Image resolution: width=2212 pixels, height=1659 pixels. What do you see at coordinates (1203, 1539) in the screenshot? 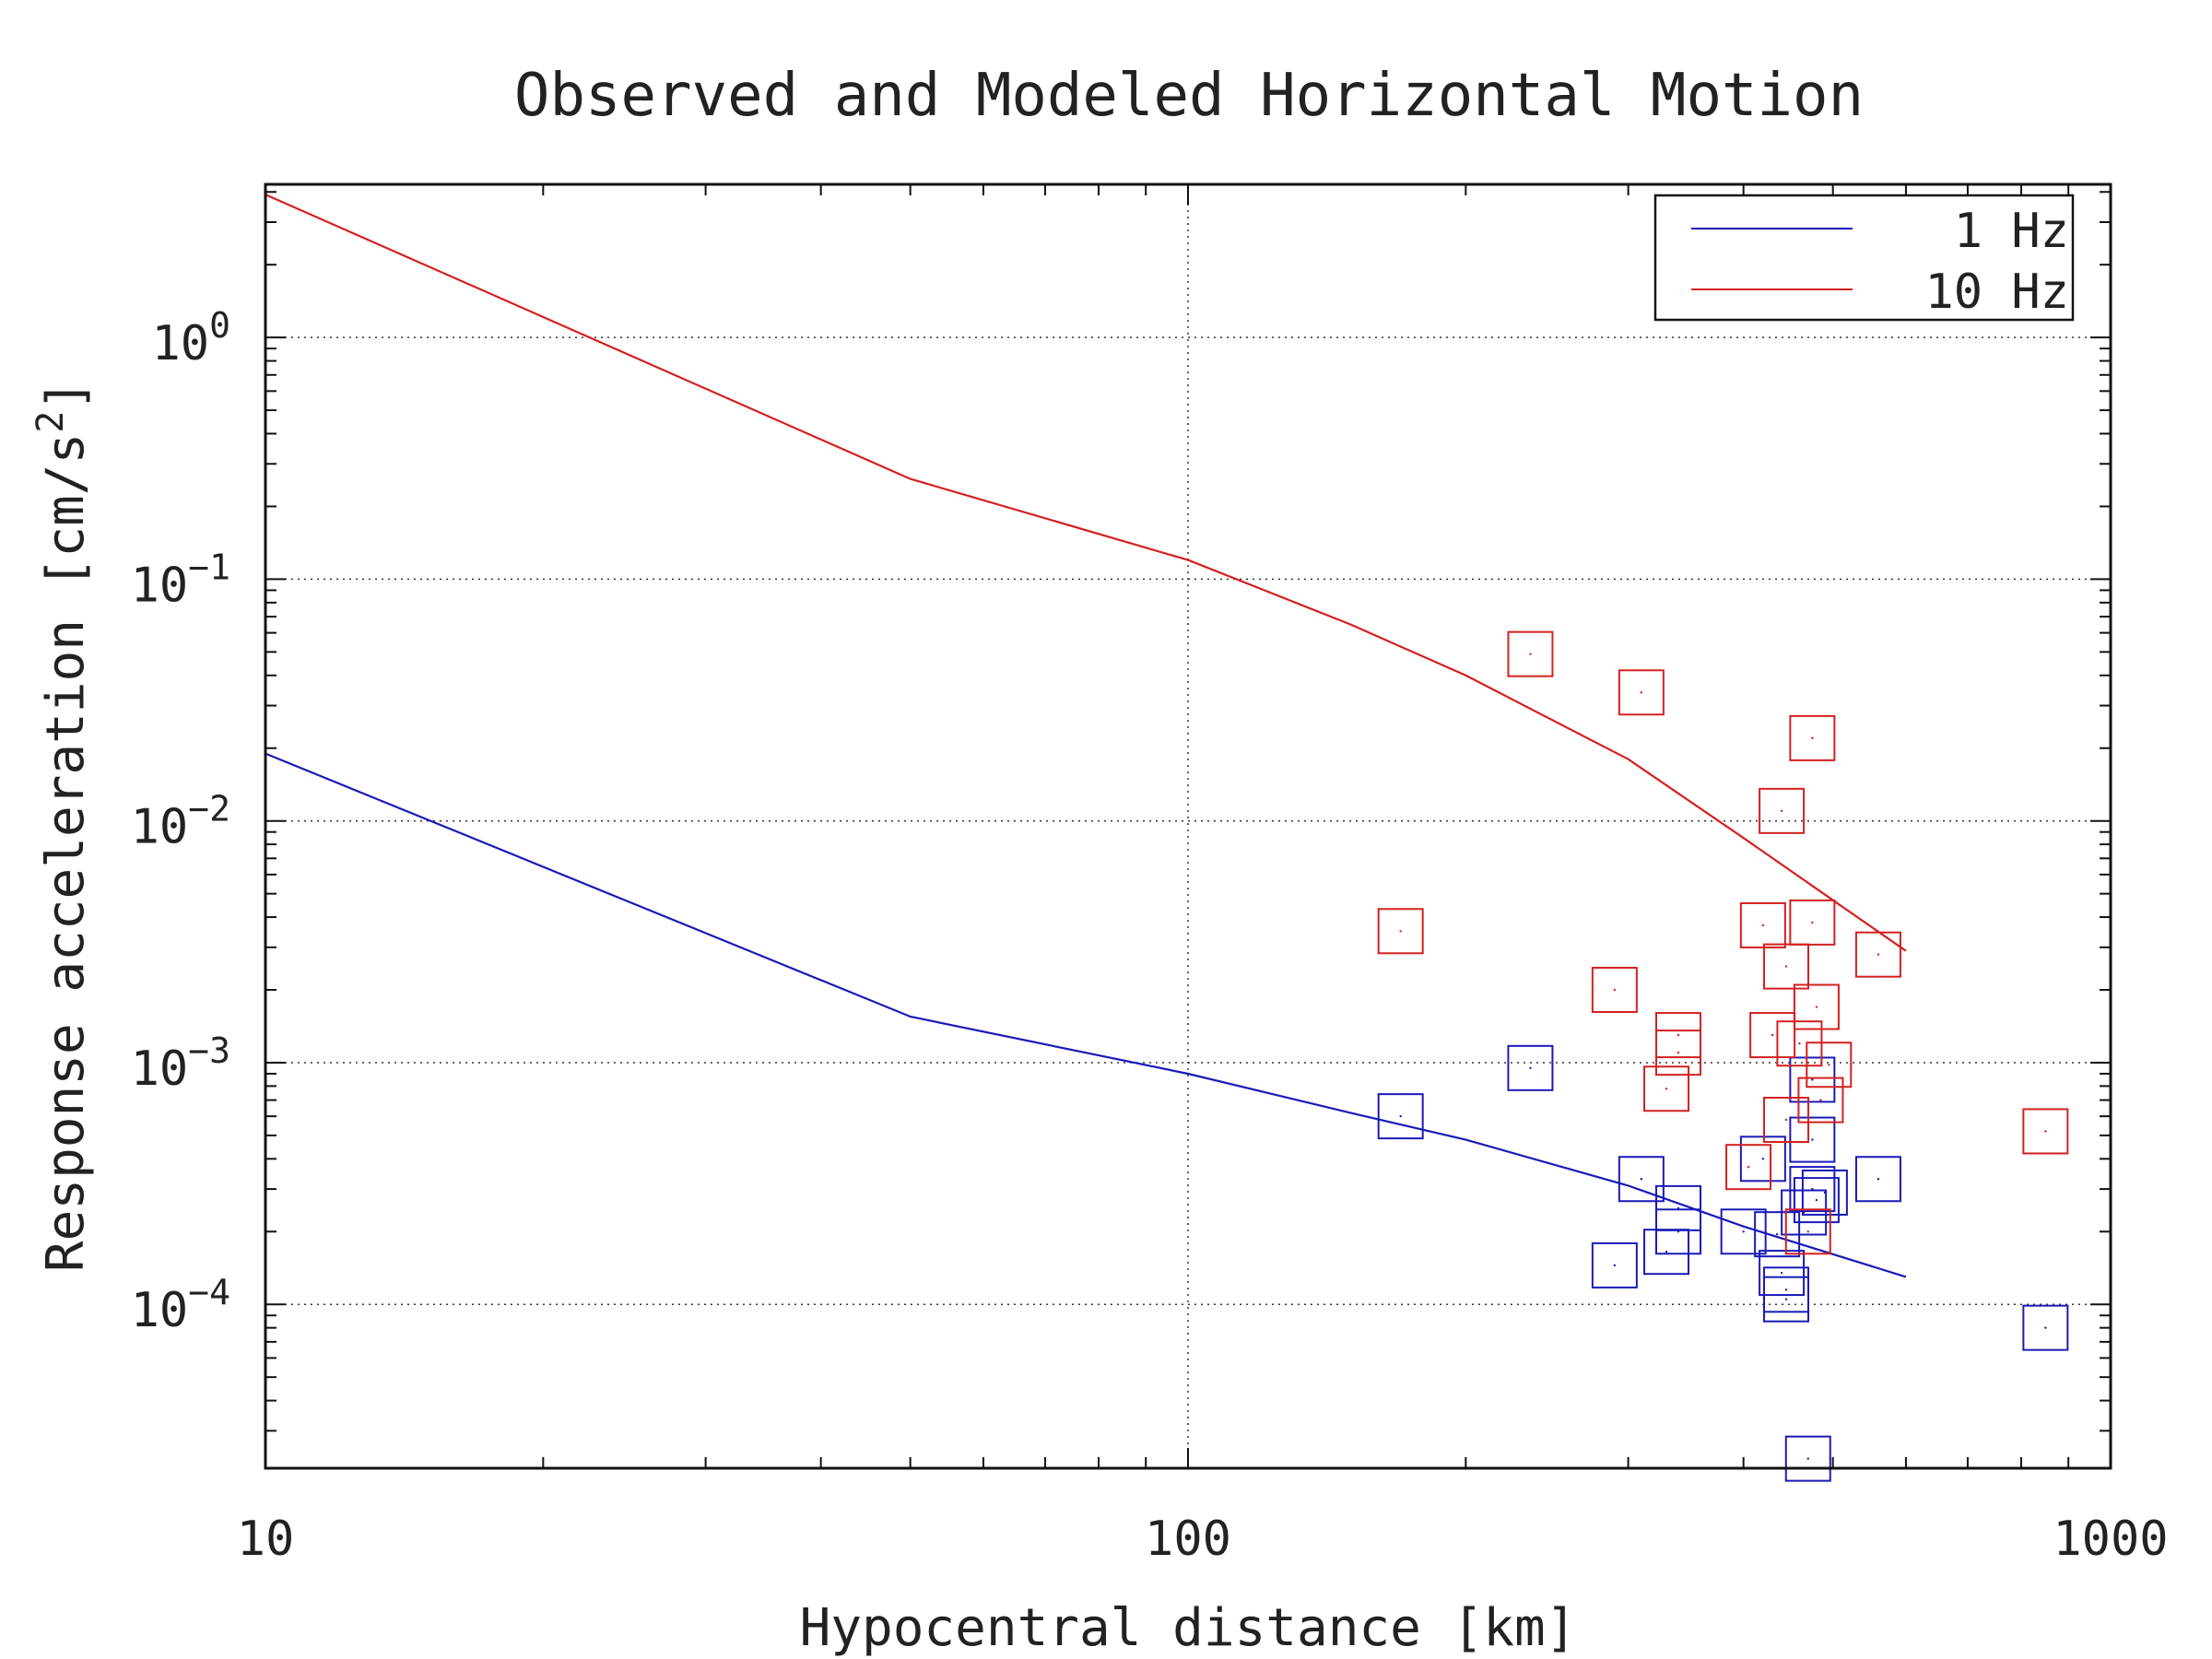
I see `x-tick-labels: 10 100 1000` at bounding box center [1203, 1539].